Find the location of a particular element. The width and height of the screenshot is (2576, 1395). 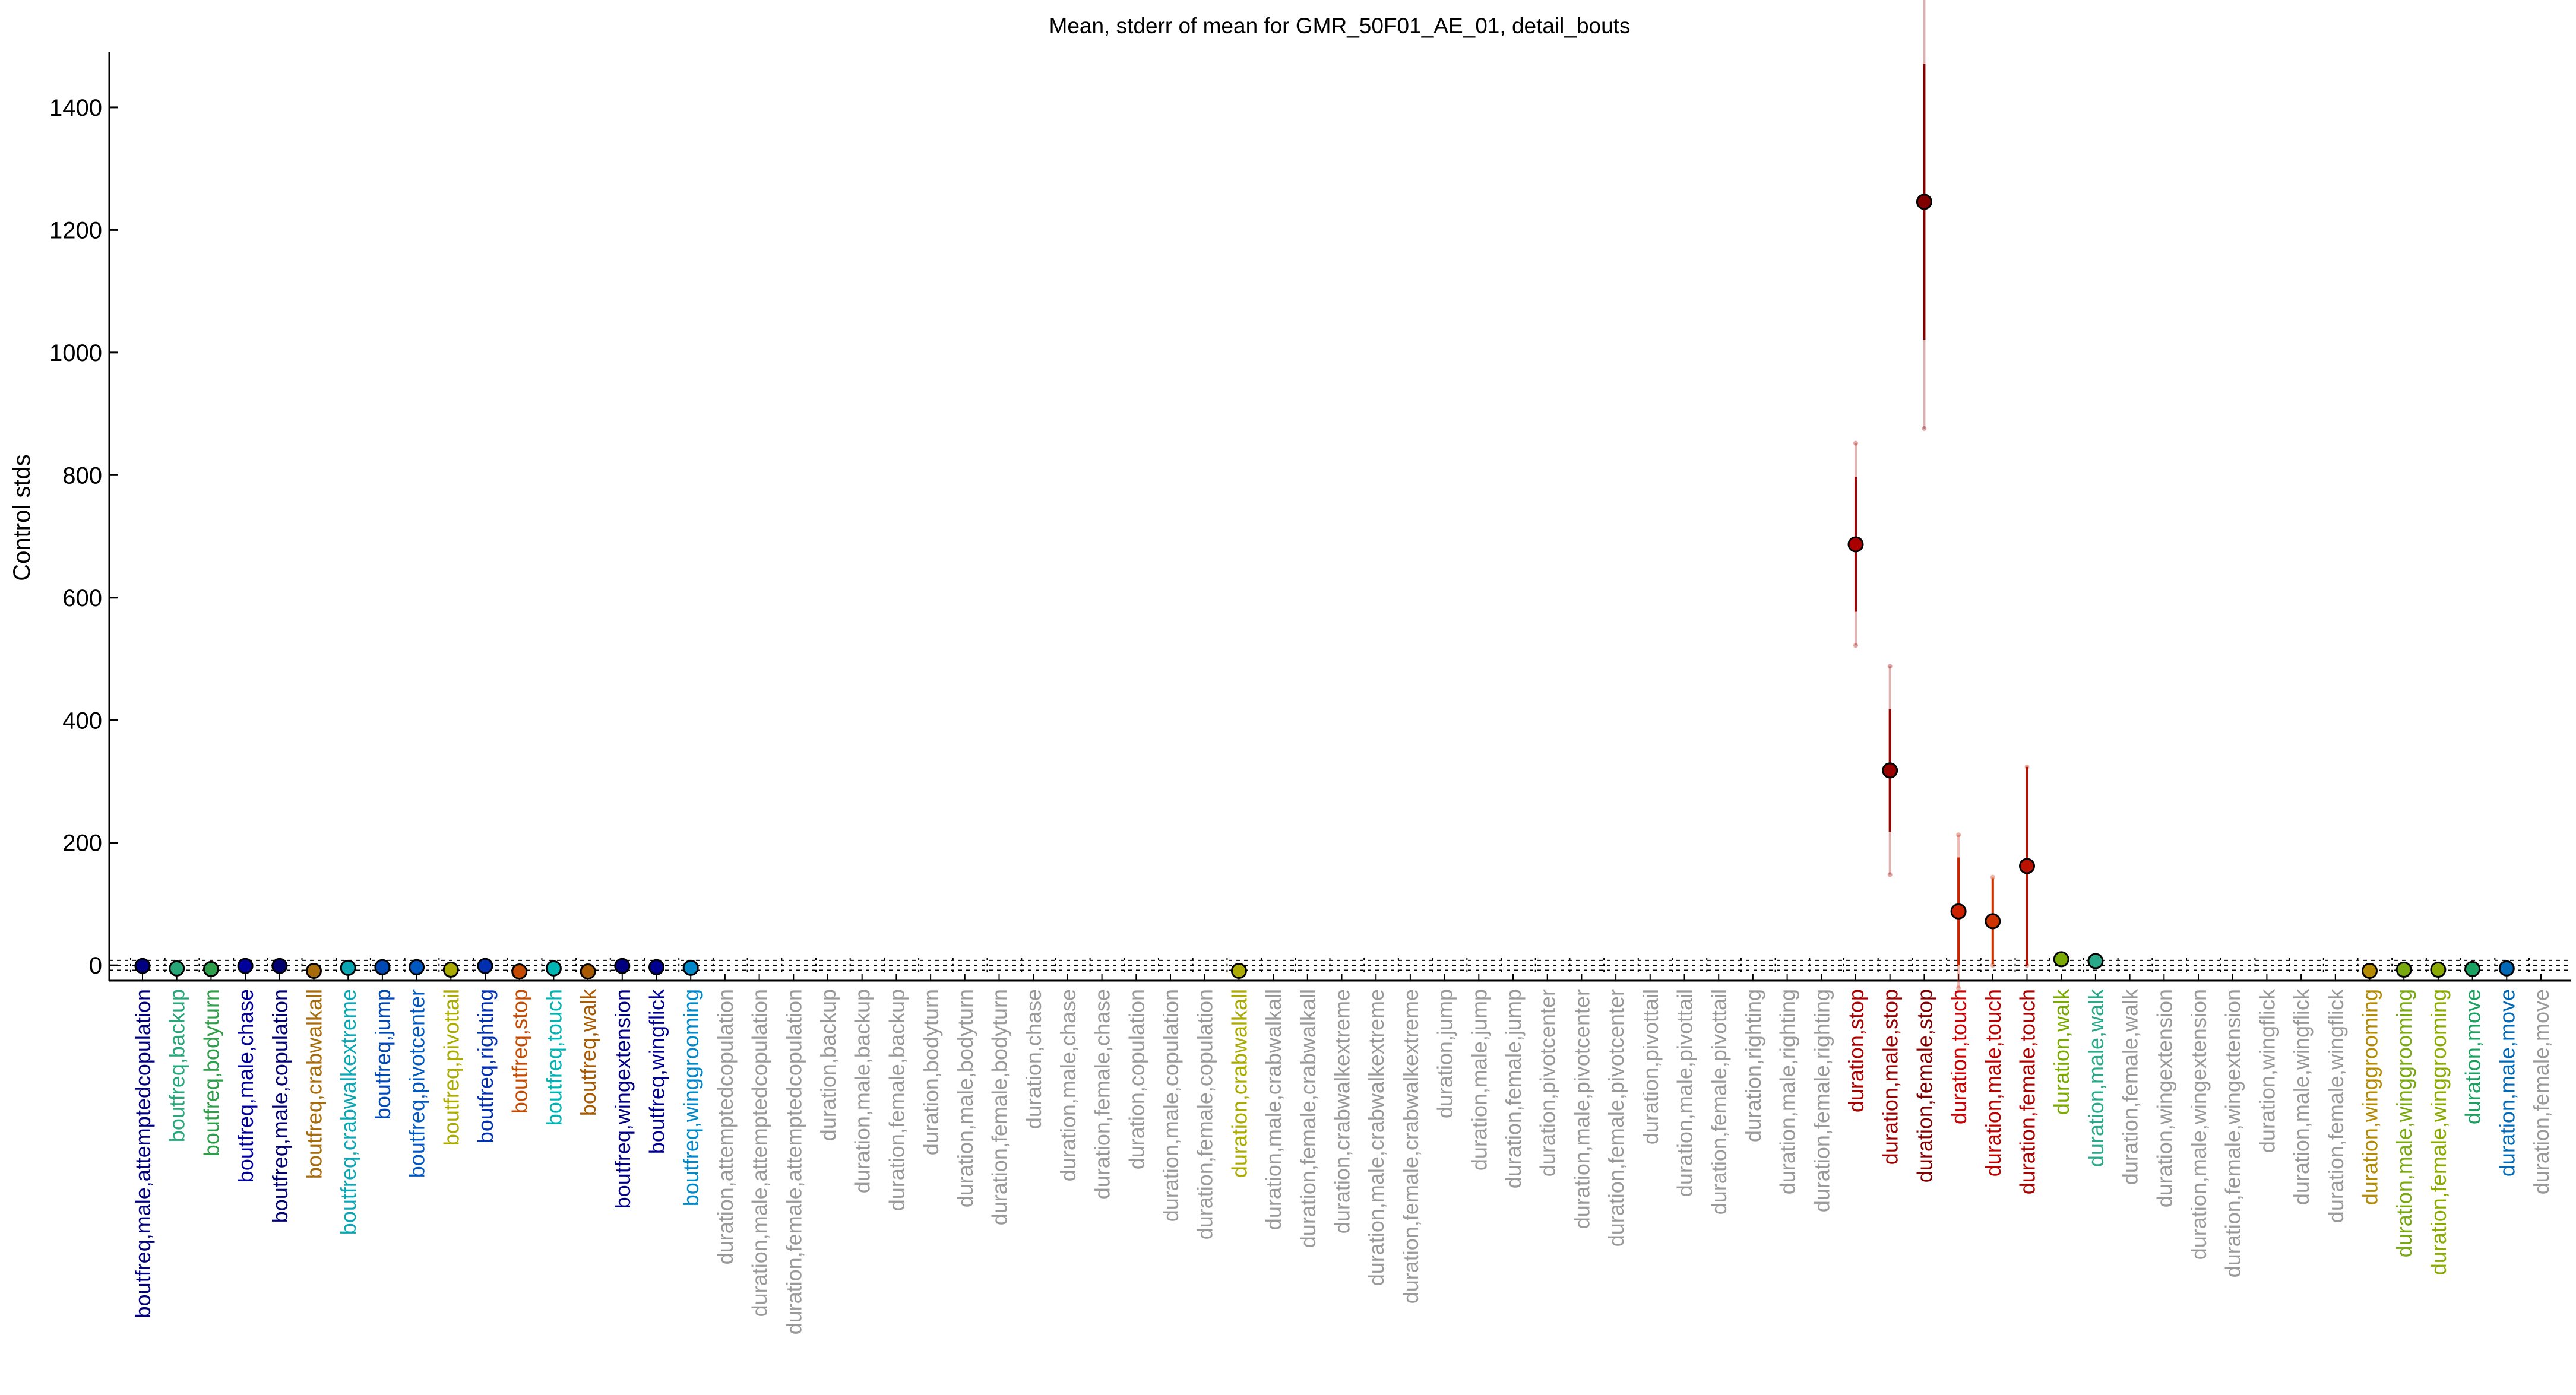

x-tick-label: boutfreq,crabwalkextreme is located at coordinates (348, 1112).